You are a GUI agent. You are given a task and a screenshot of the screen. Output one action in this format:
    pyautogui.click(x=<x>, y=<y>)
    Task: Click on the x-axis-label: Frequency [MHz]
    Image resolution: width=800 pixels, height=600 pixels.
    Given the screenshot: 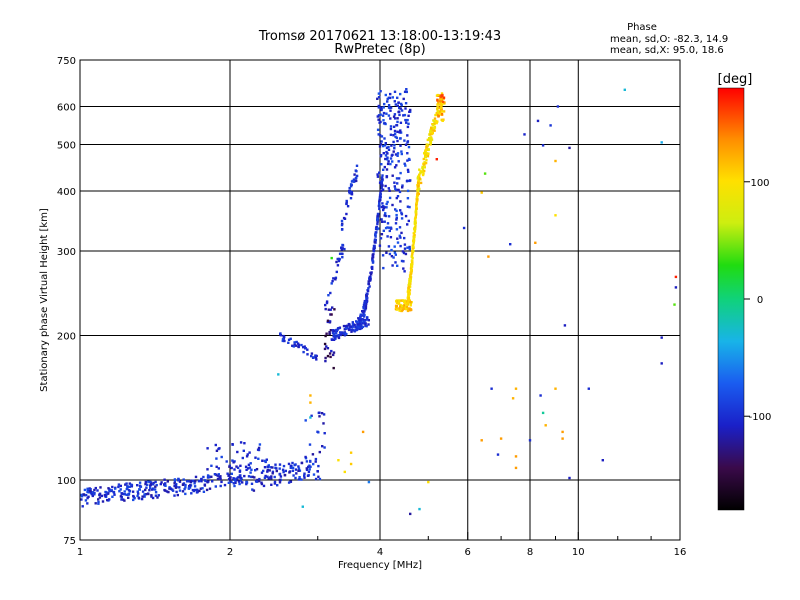 What is the action you would take?
    pyautogui.click(x=380, y=565)
    